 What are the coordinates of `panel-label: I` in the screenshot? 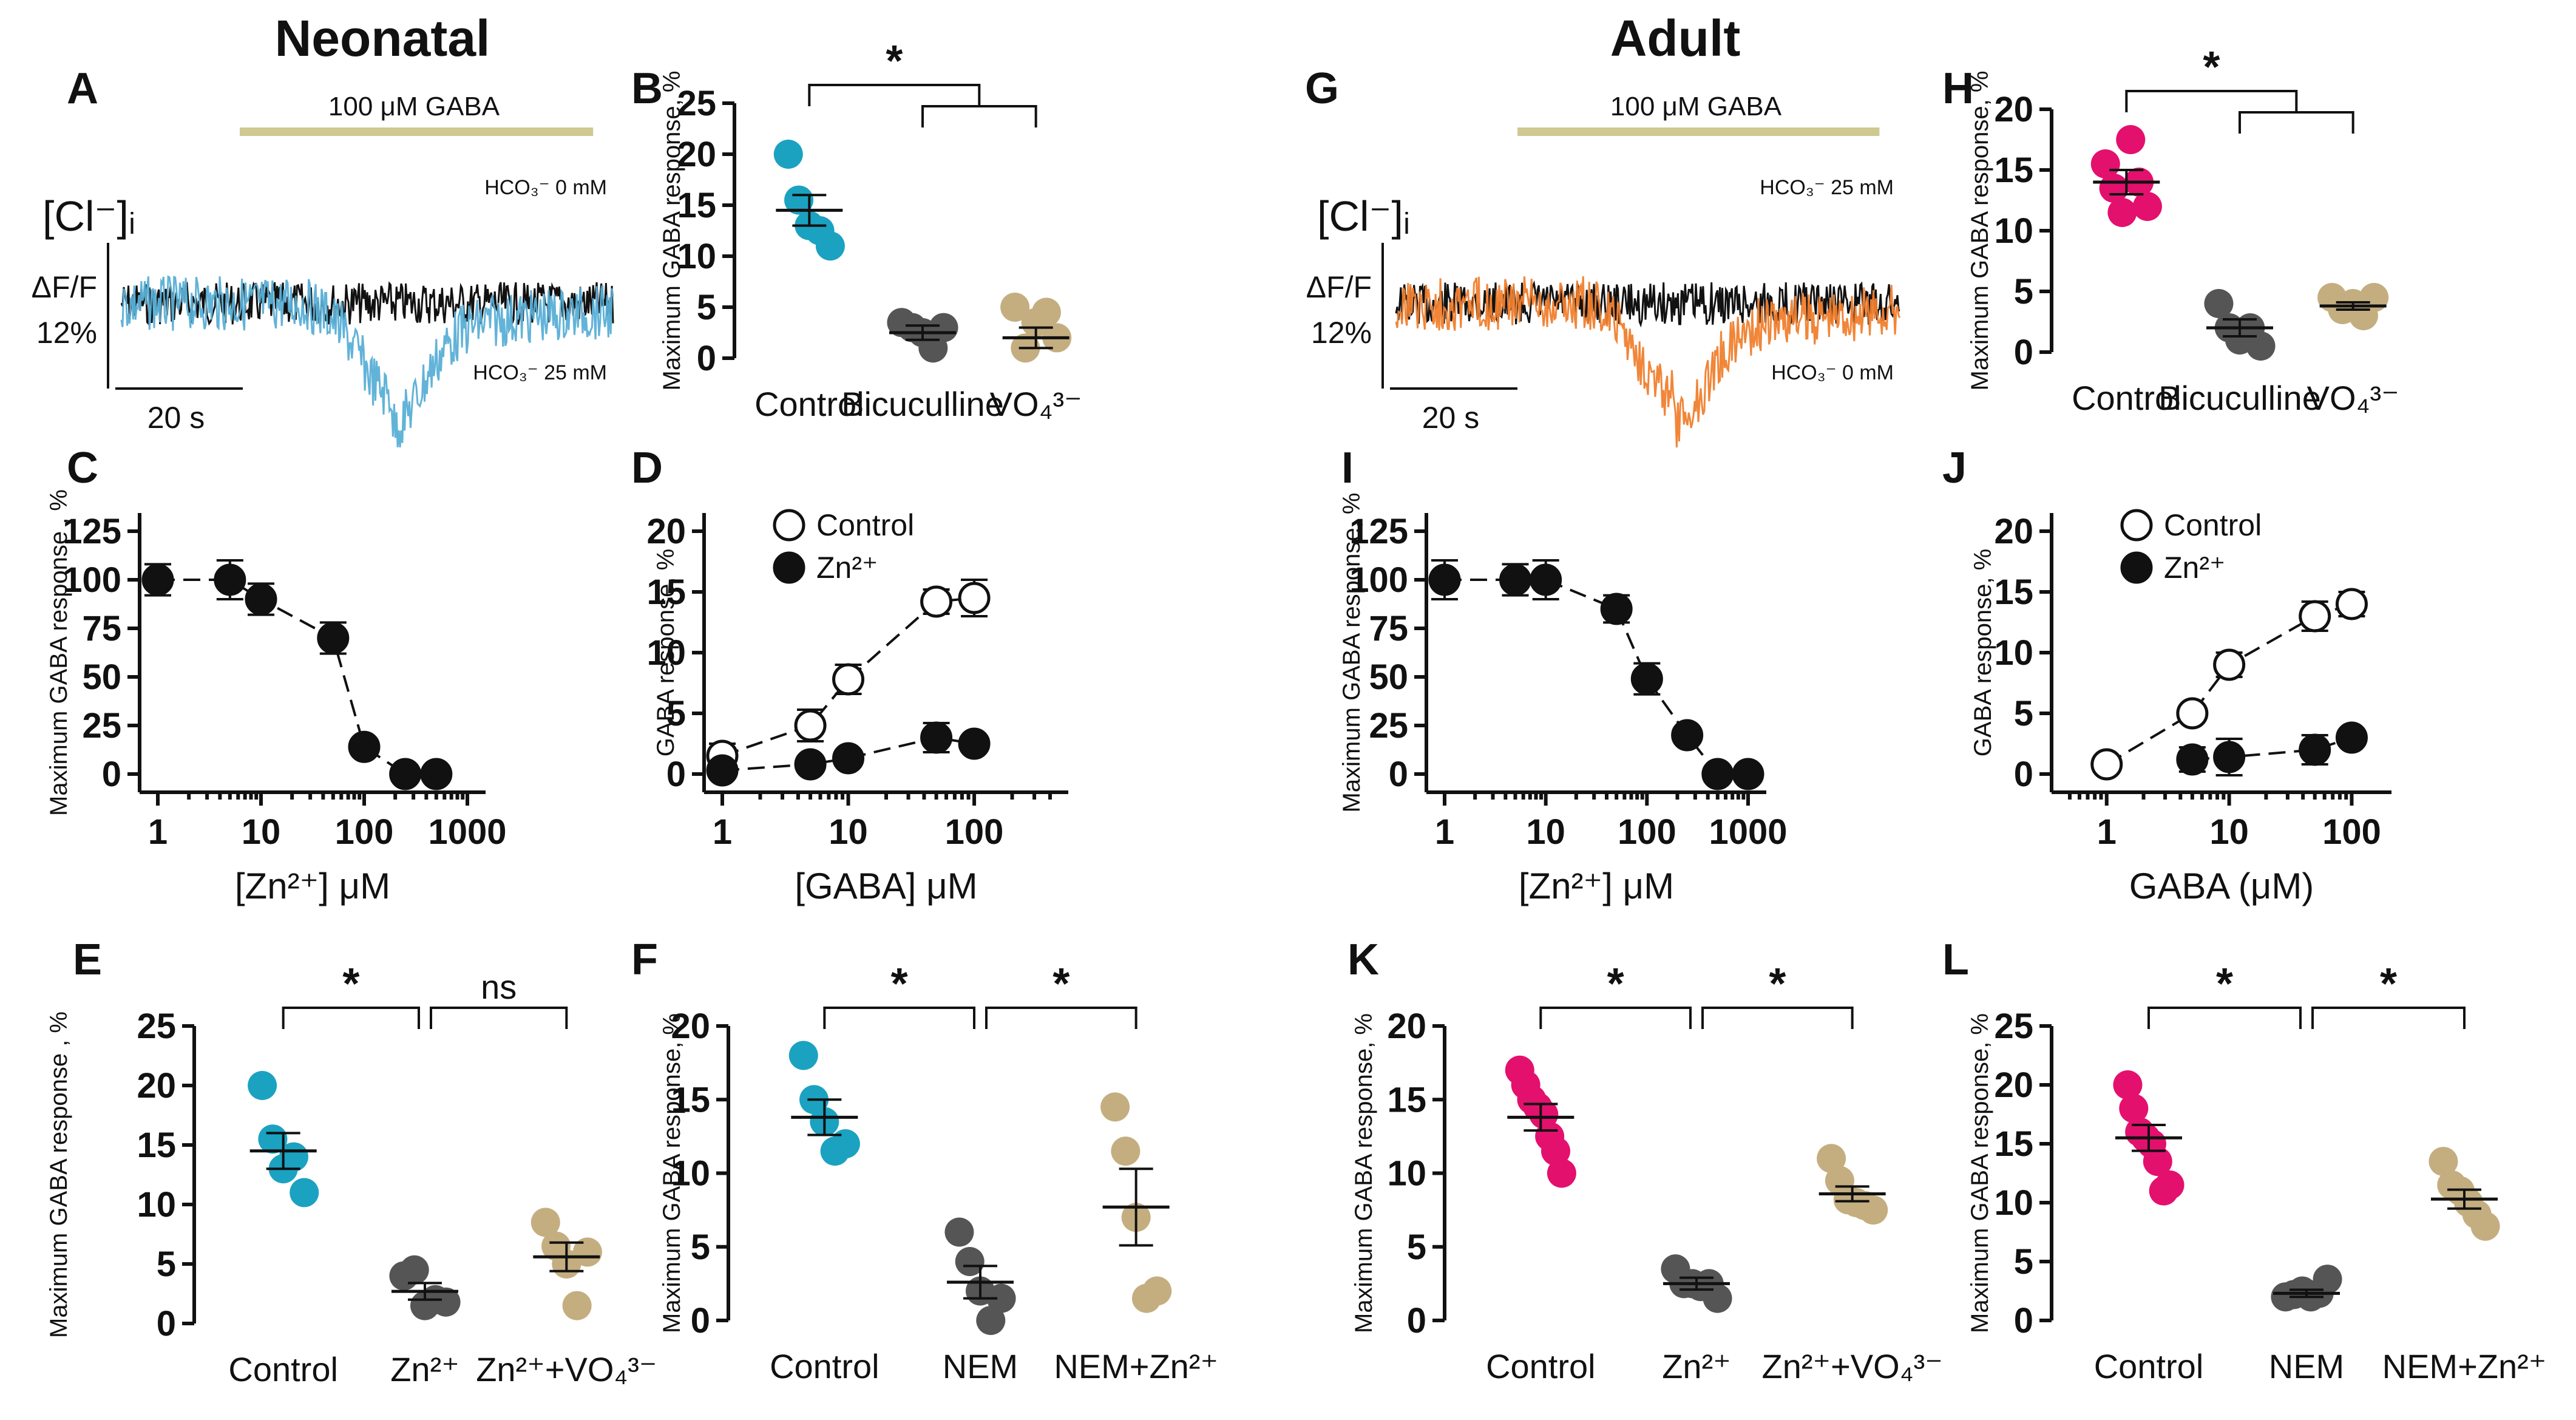 It's located at (1347, 468).